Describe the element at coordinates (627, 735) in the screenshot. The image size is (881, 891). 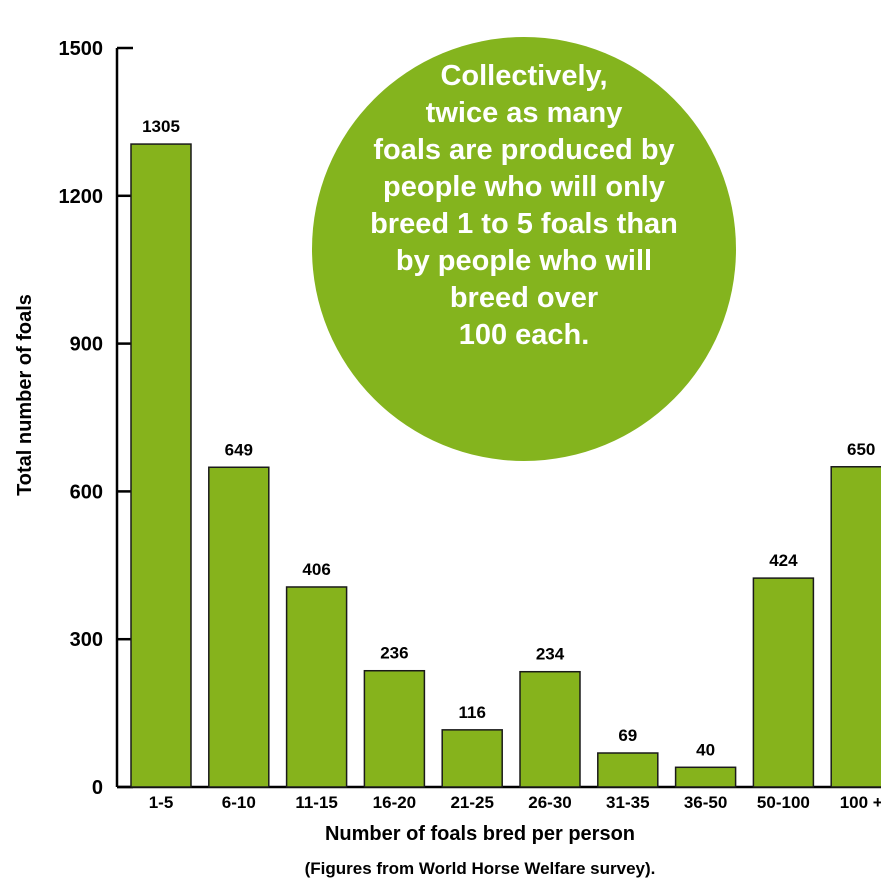
I see `data-label: 69` at that location.